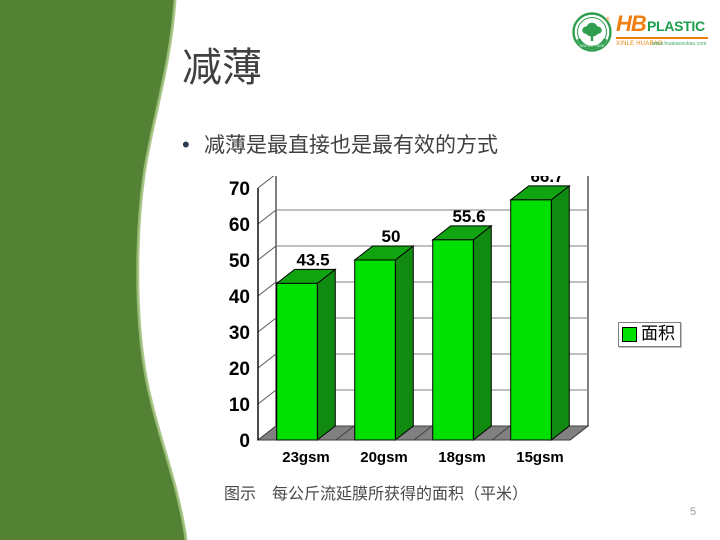 This screenshot has width=720, height=540. What do you see at coordinates (239, 225) in the screenshot?
I see `y-axis-tick-label: 60` at bounding box center [239, 225].